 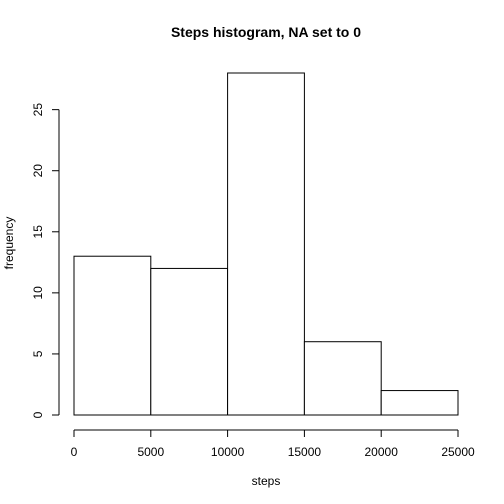 What do you see at coordinates (266, 481) in the screenshot?
I see `x-axis-label: steps` at bounding box center [266, 481].